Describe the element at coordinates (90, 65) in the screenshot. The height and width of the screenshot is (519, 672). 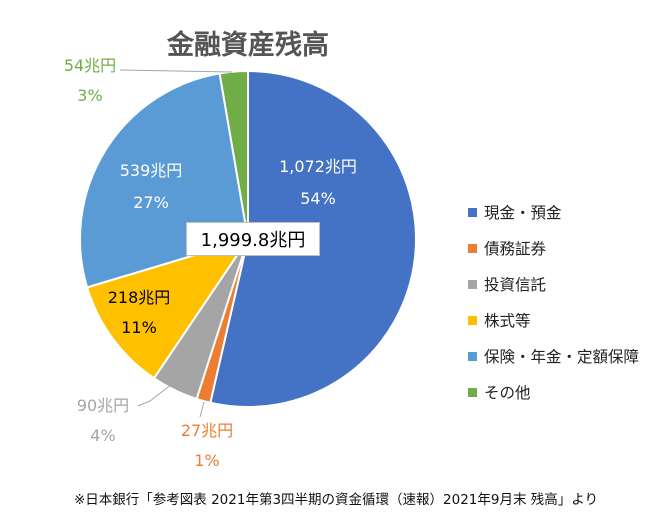
I see `slice-value-label: 54兆円` at that location.